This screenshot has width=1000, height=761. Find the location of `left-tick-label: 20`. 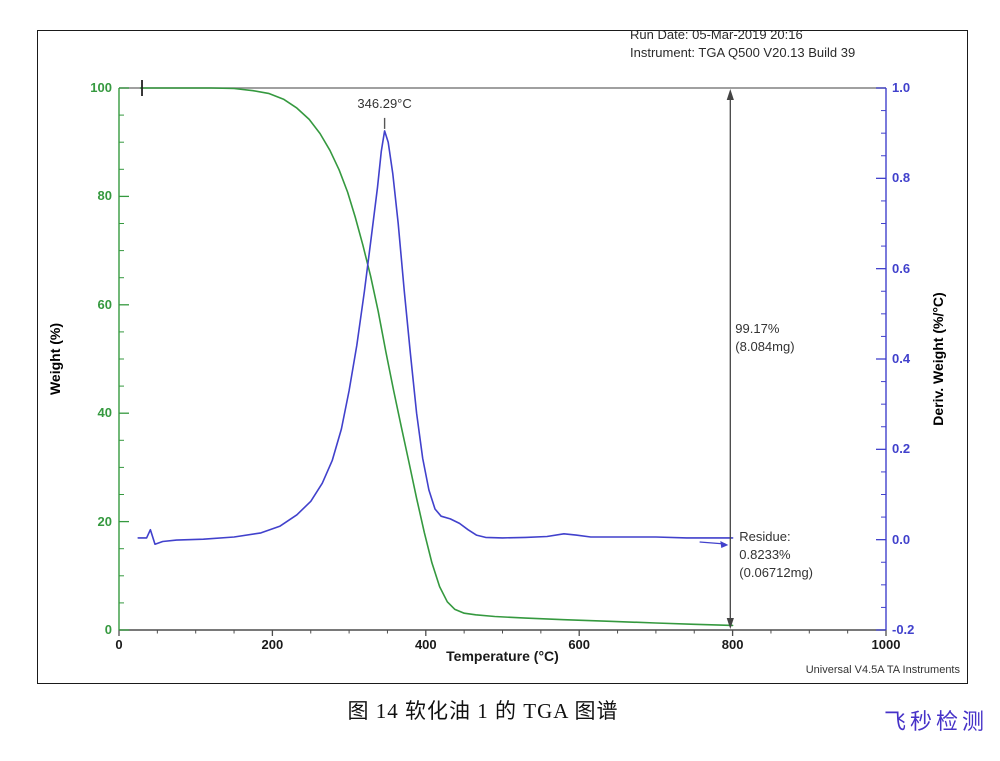

left-tick-label: 20 is located at coordinates (104, 521).